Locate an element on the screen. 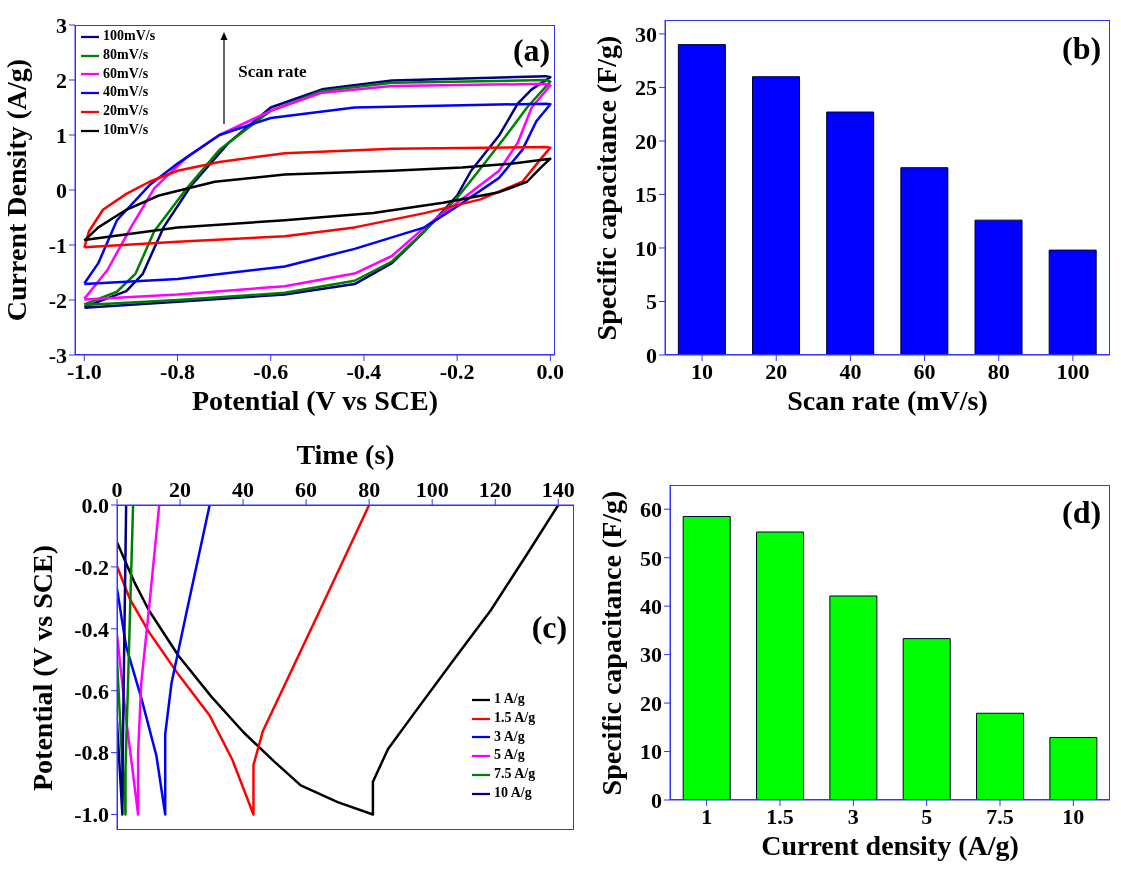 This screenshot has width=1121, height=877. y-tick-label: 2 is located at coordinates (61, 80).